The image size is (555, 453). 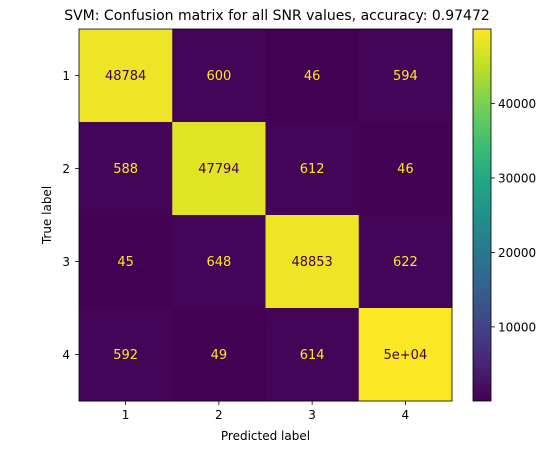 I want to click on cell-value-label: 48853, so click(x=311, y=262).